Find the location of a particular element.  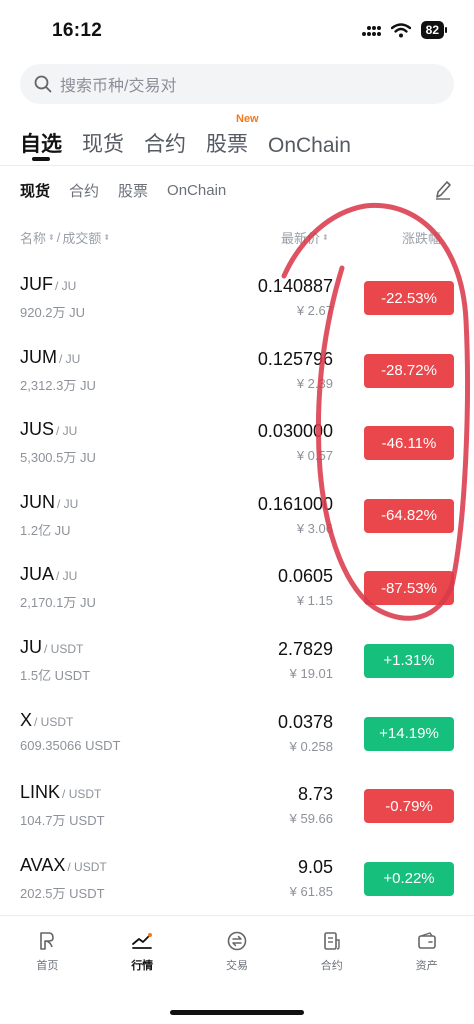

cny-price: ¥ 1.15 is located at coordinates (314, 601).